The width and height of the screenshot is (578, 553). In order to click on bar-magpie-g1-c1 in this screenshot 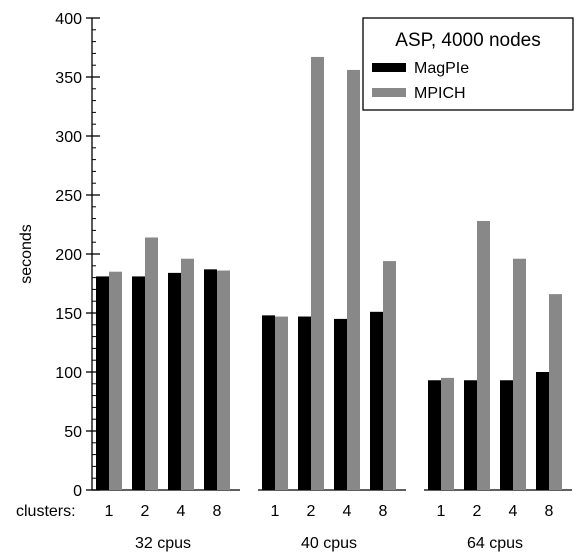, I will do `click(102, 383)`.